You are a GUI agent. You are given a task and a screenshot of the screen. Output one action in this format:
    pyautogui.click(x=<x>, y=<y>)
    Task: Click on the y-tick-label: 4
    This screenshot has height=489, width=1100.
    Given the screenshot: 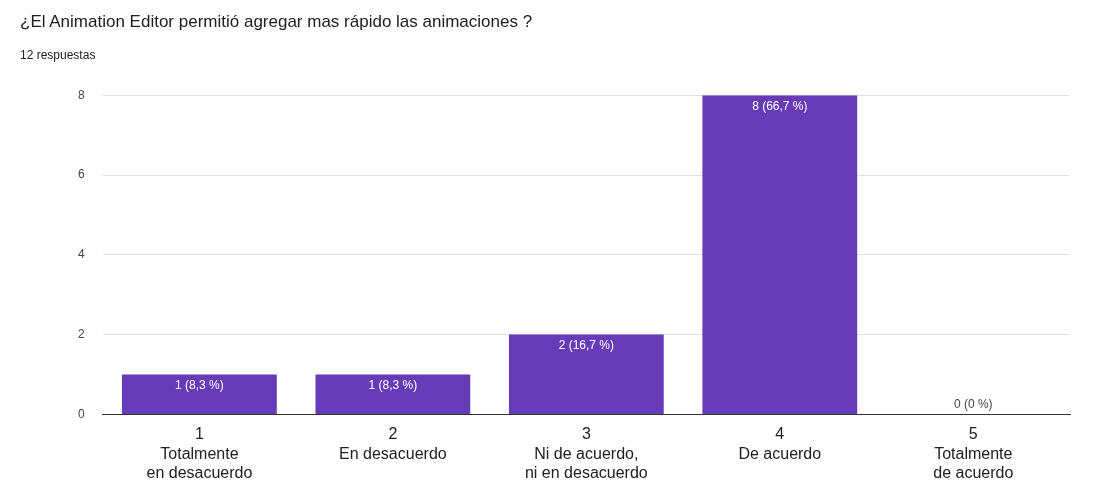 What is the action you would take?
    pyautogui.click(x=81, y=254)
    